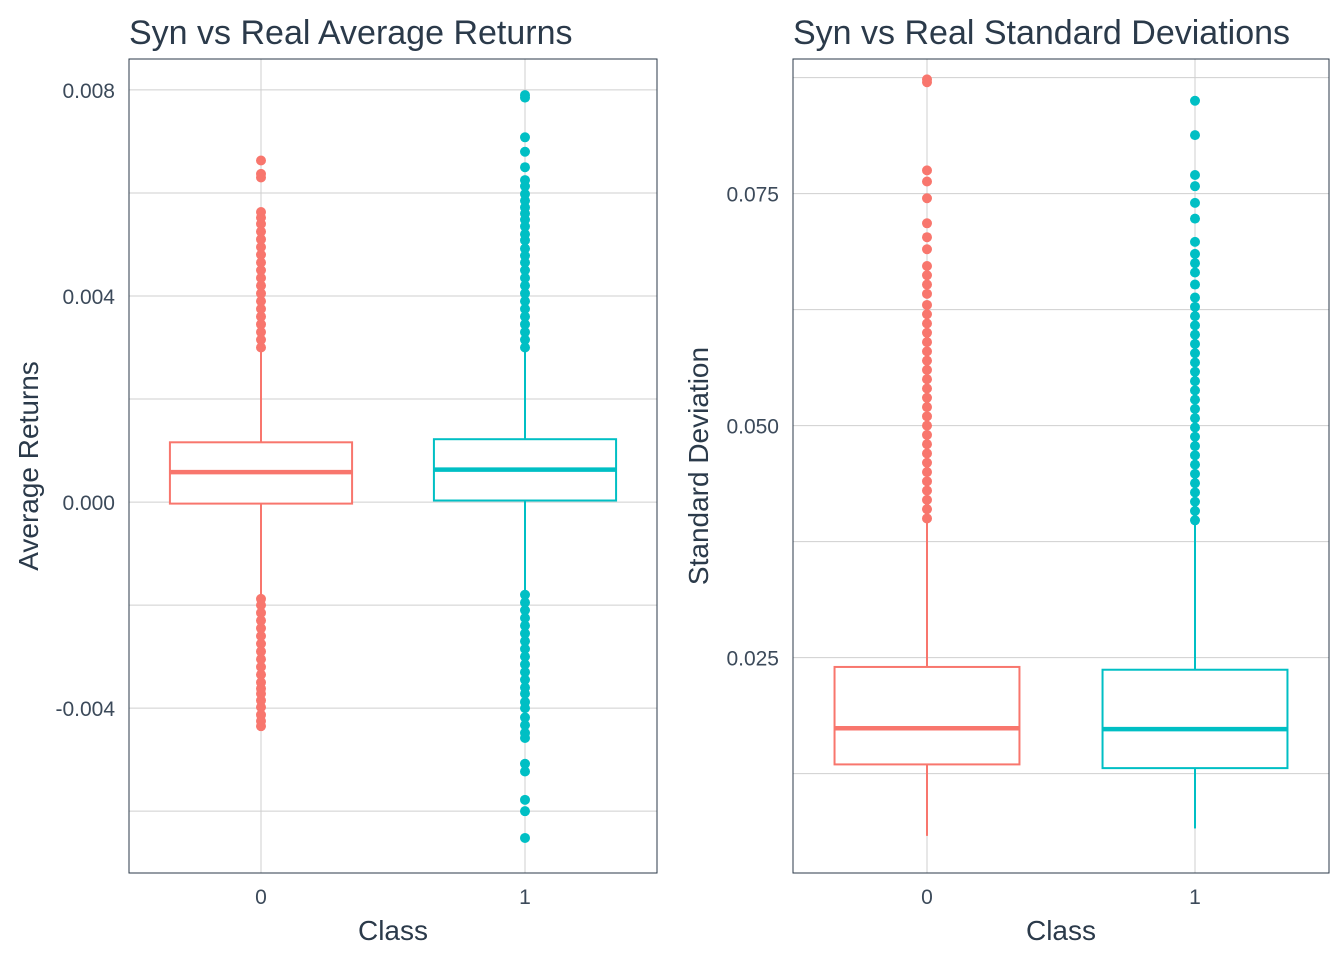 The height and width of the screenshot is (960, 1344). Describe the element at coordinates (28, 466) in the screenshot. I see `y-axis-label: Average Returns` at that location.